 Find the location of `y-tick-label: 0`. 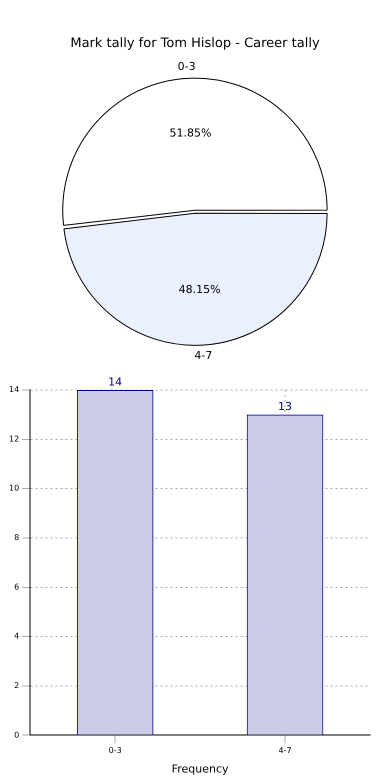

y-tick-label: 0 is located at coordinates (17, 735).